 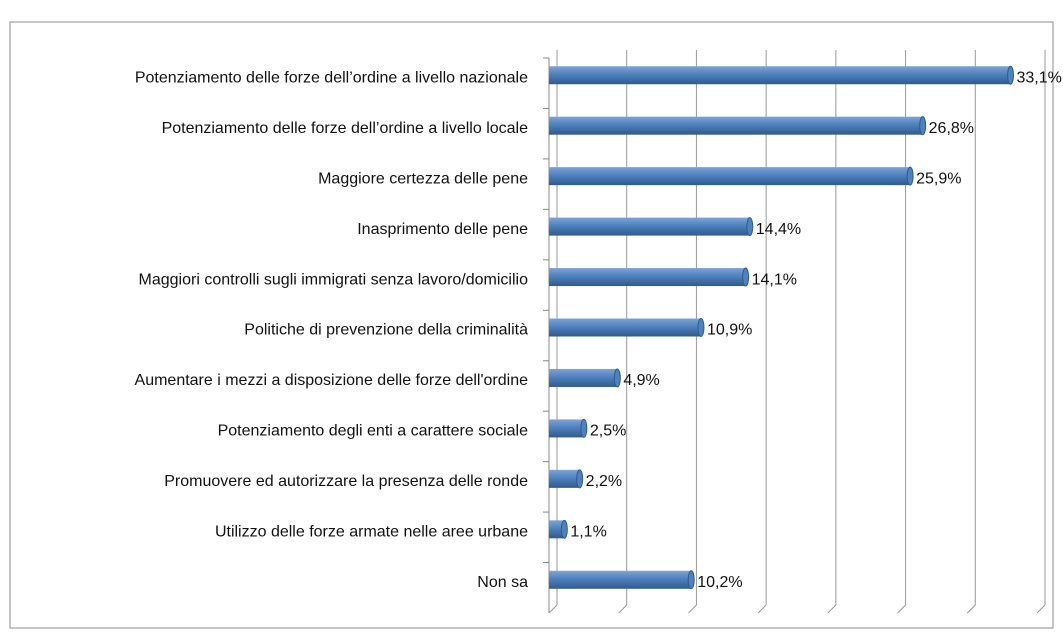 What do you see at coordinates (729, 330) in the screenshot?
I see `value-label: 10,9%` at bounding box center [729, 330].